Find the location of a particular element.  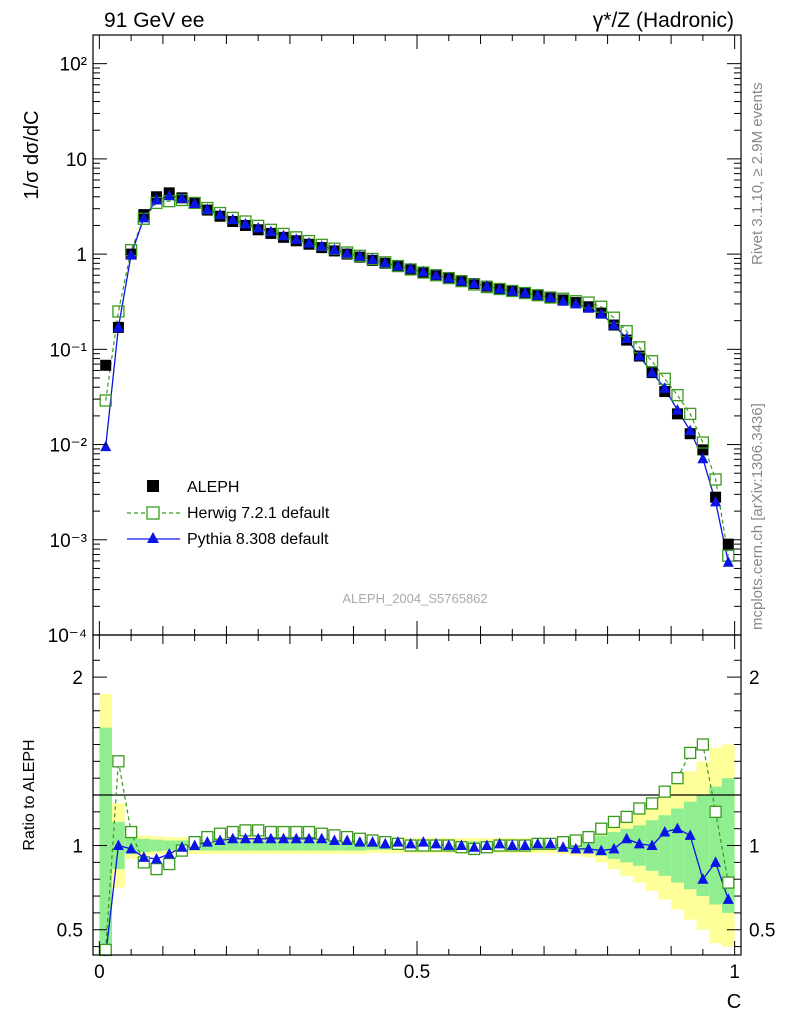

legend-label-aleph: ALEPH is located at coordinates (213, 487).